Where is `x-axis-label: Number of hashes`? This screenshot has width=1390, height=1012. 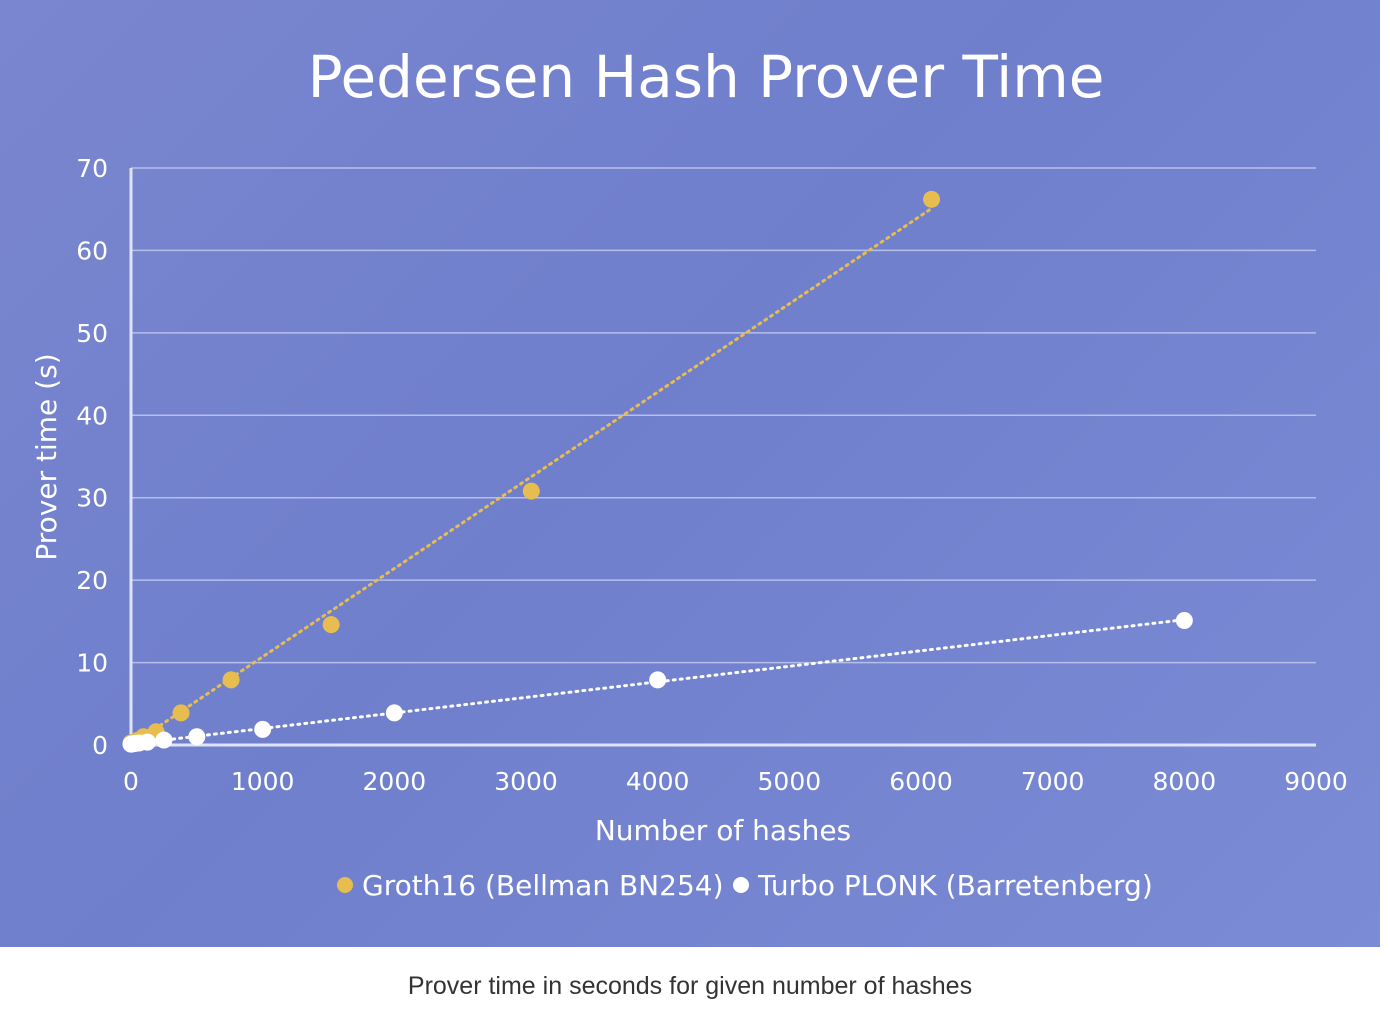
x-axis-label: Number of hashes is located at coordinates (723, 830).